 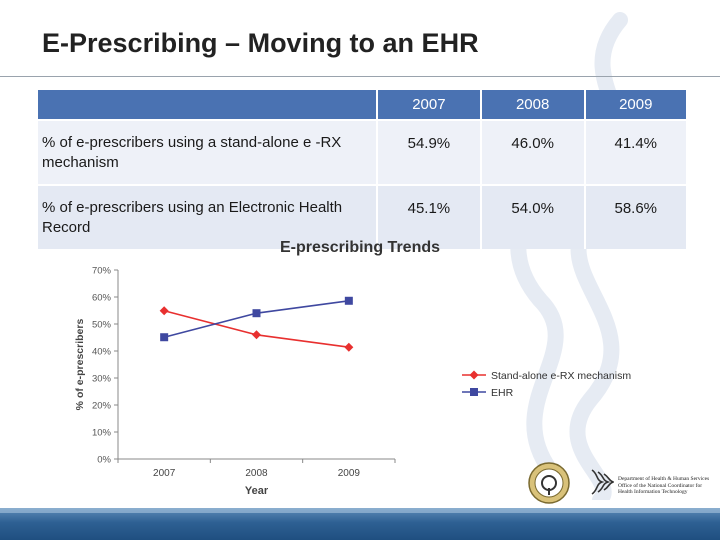 What do you see at coordinates (102, 298) in the screenshot?
I see `y-tick-label: 60%` at bounding box center [102, 298].